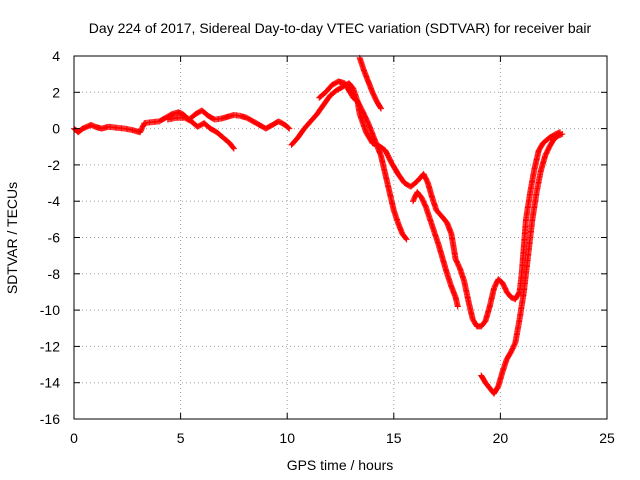 The width and height of the screenshot is (640, 480). I want to click on y-tick-label: 4, so click(56, 56).